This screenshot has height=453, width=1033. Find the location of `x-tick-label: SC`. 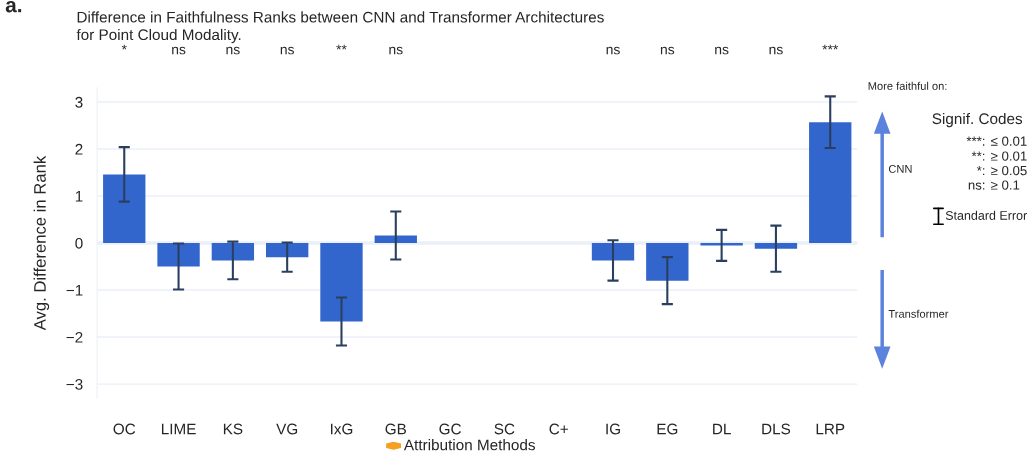

x-tick-label: SC is located at coordinates (504, 429).